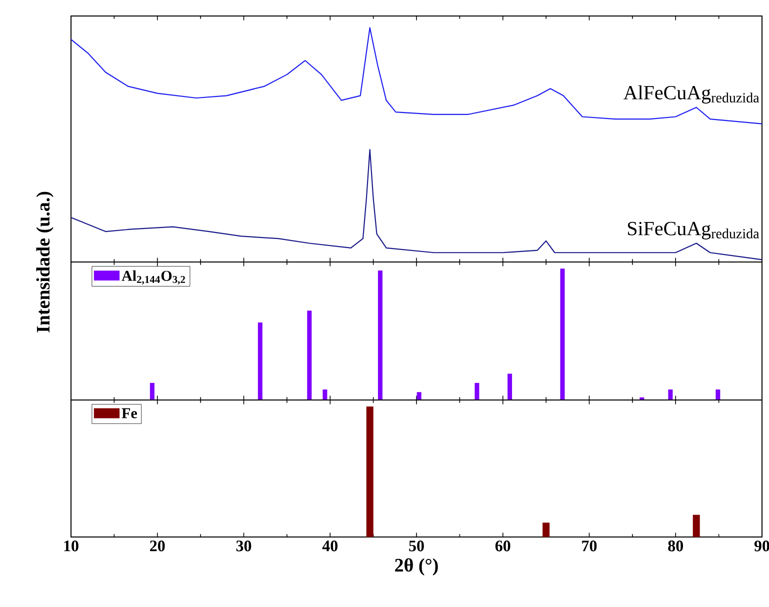 This screenshot has width=769, height=607. What do you see at coordinates (157, 546) in the screenshot?
I see `x-tick-label: 20` at bounding box center [157, 546].